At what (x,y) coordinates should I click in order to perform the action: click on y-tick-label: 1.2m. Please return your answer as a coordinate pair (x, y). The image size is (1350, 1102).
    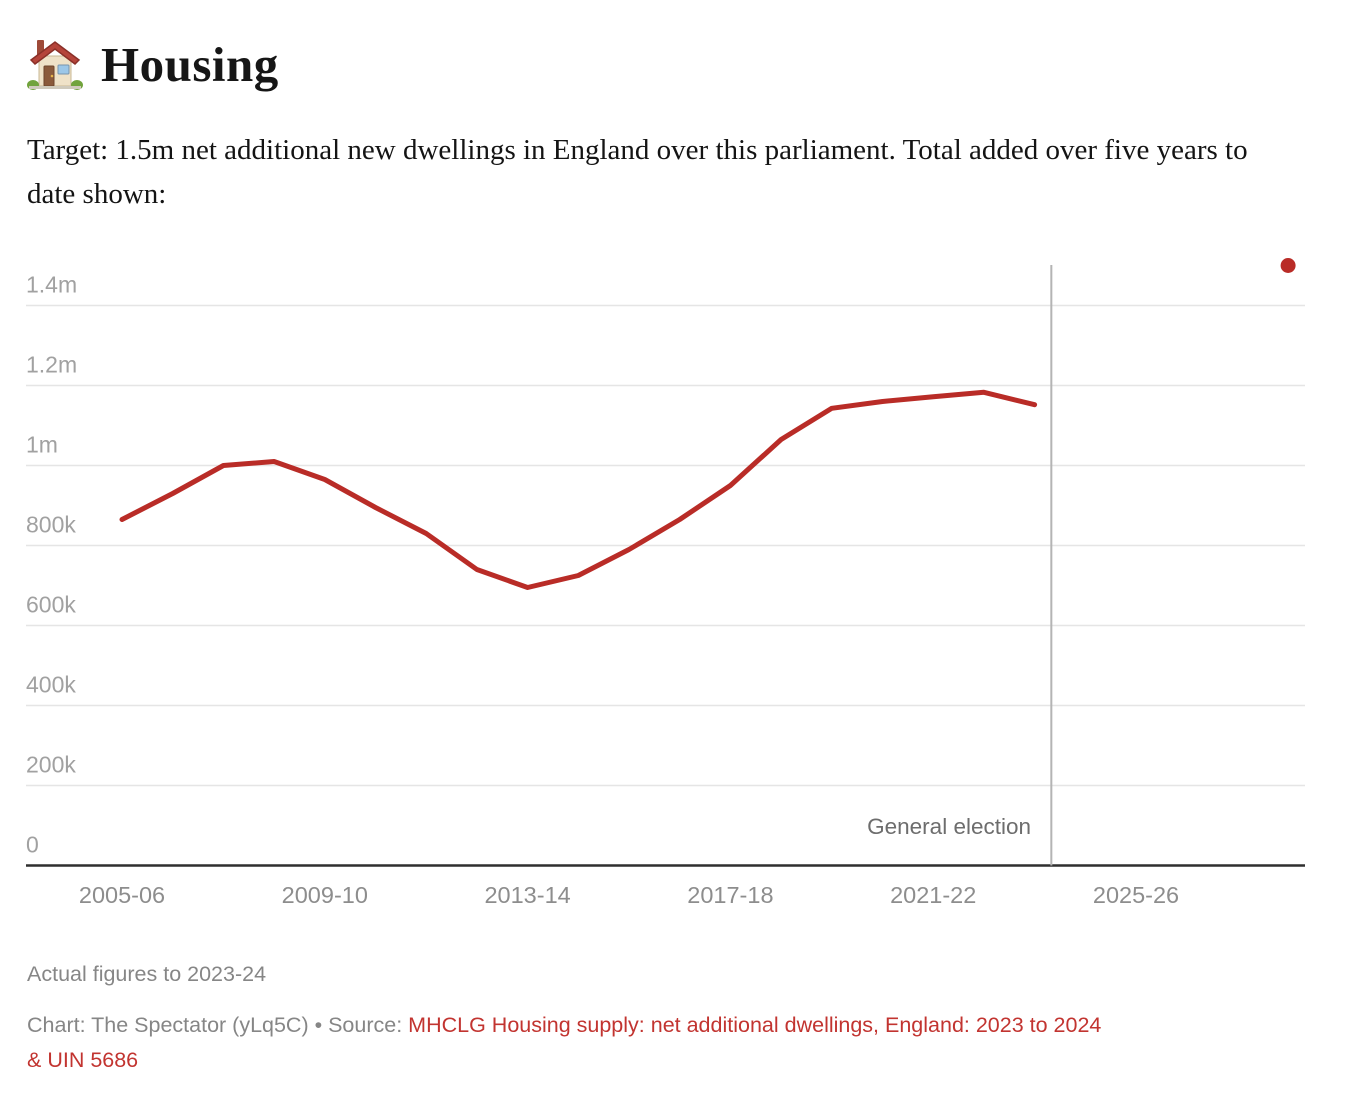
    Looking at the image, I should click on (51, 365).